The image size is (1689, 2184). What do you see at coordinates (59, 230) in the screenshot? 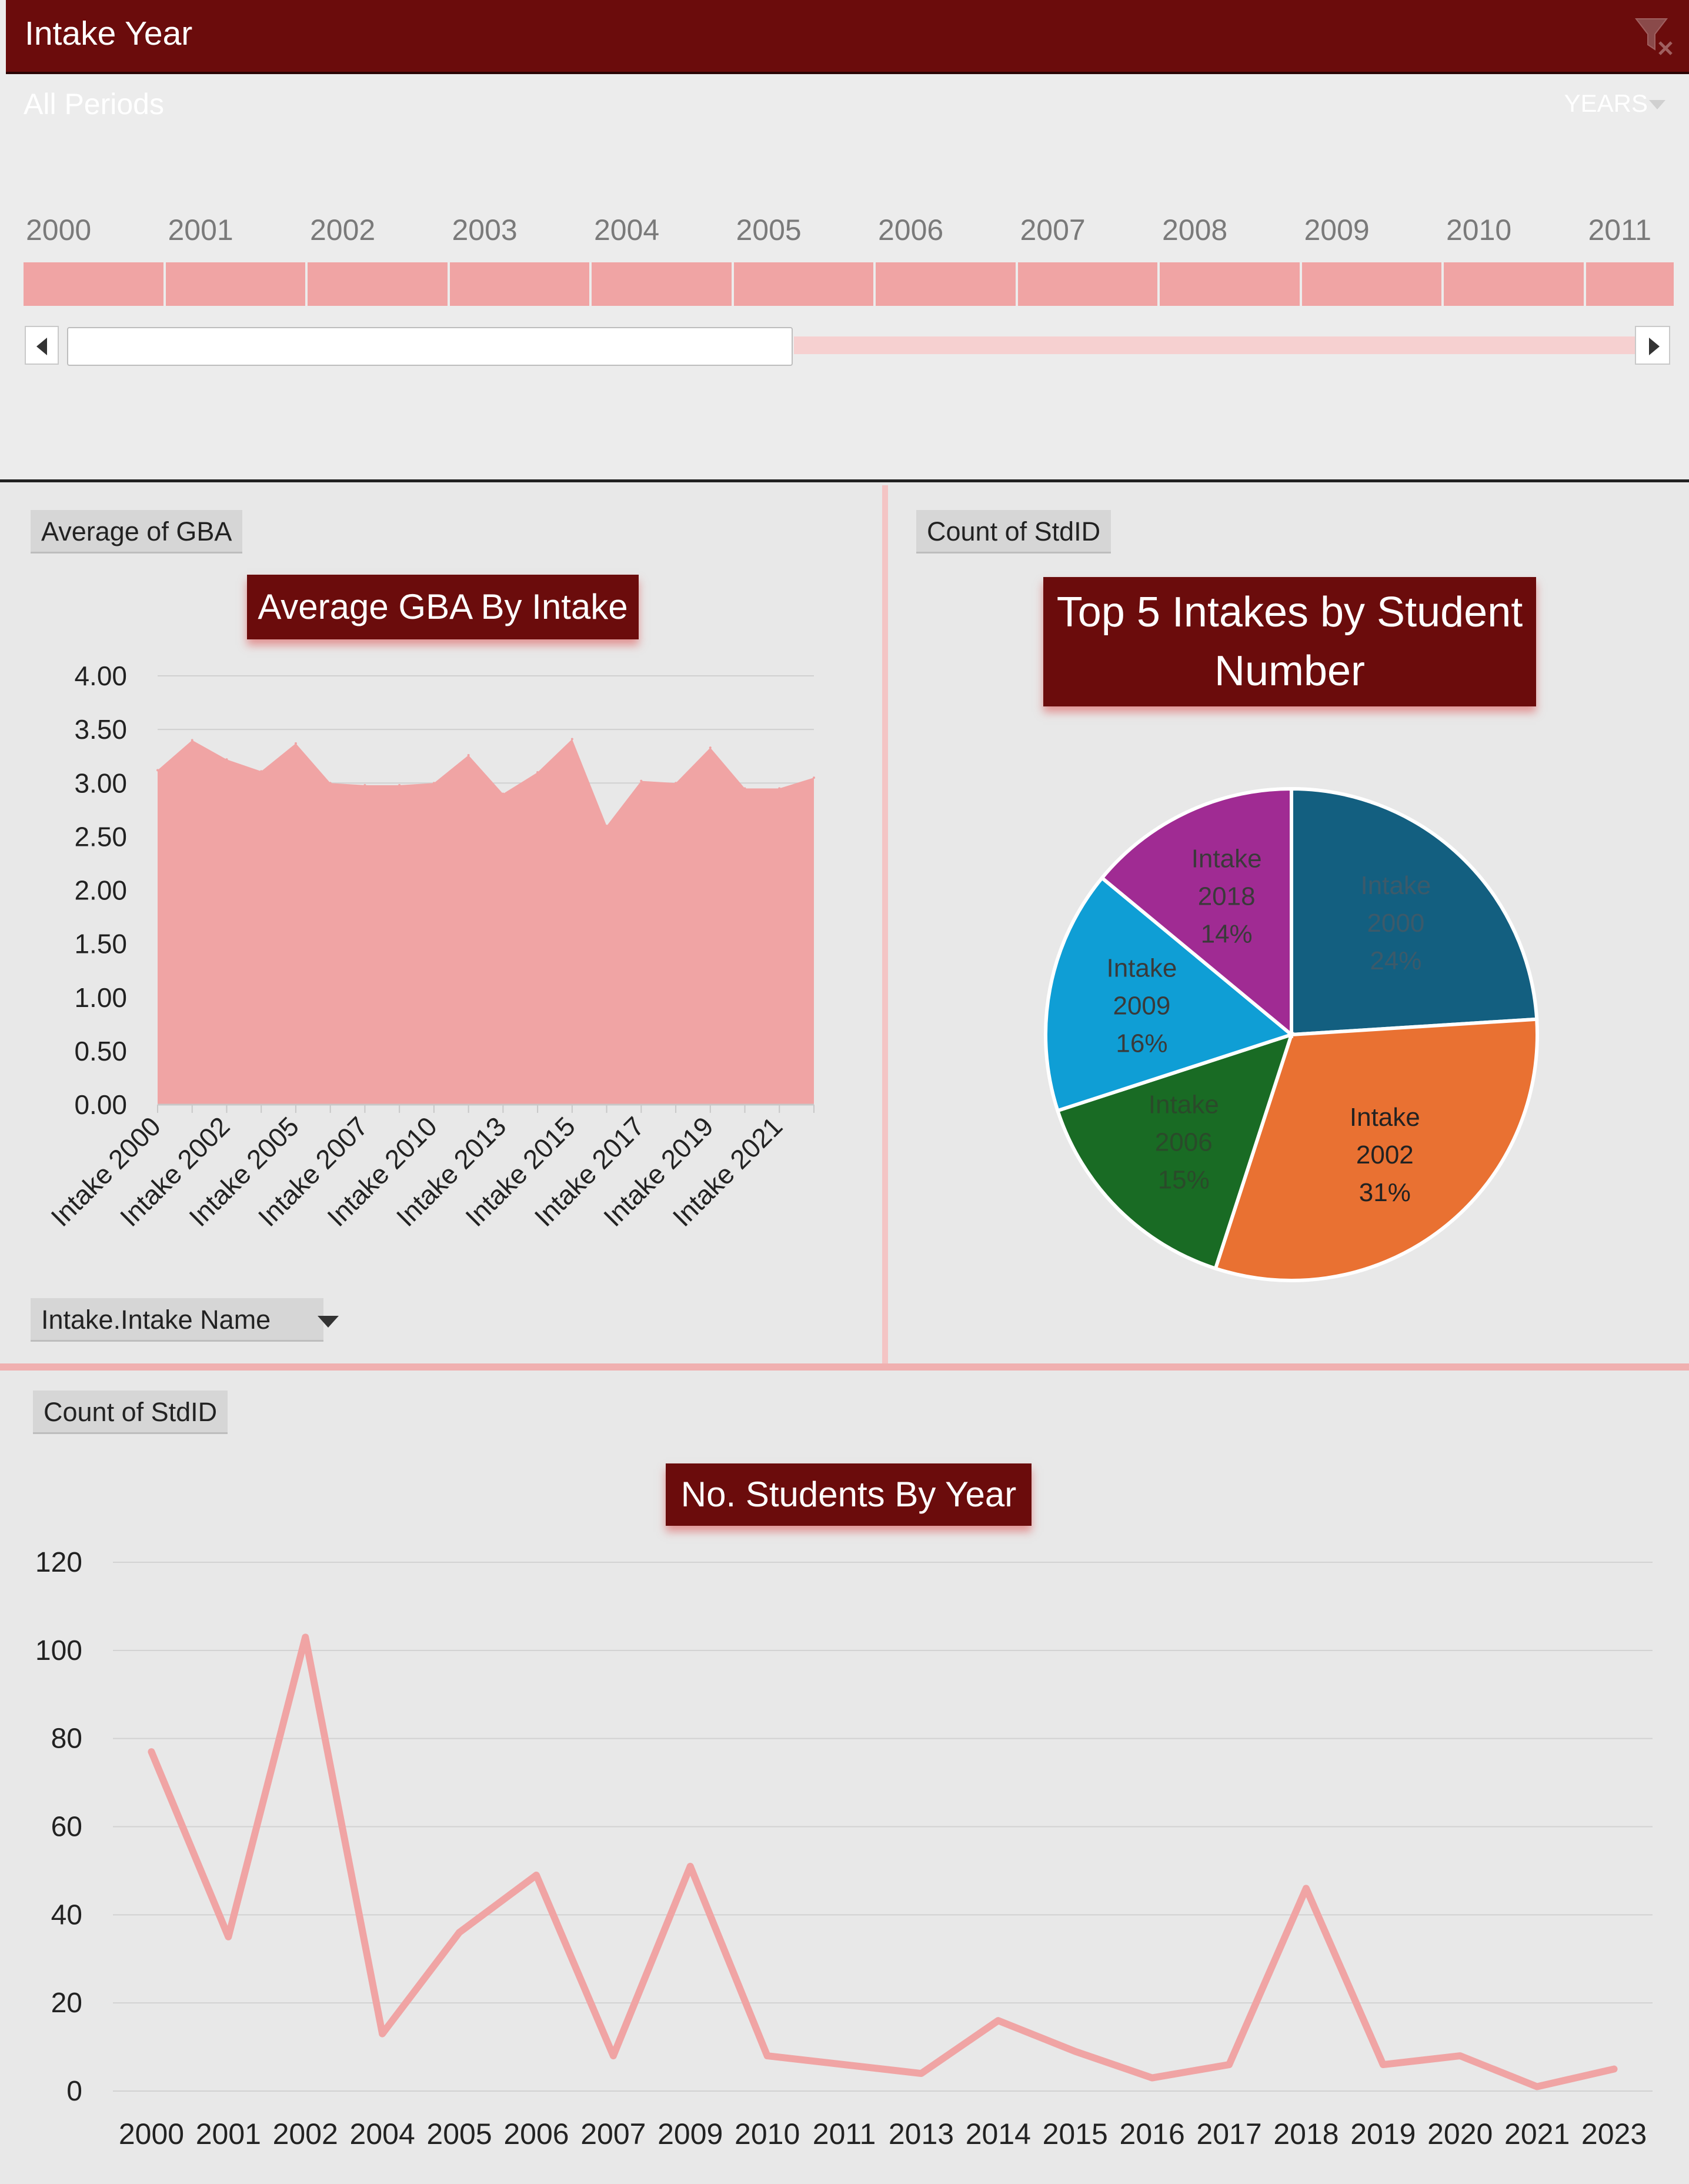
I see `slicer-year-label: 2000` at bounding box center [59, 230].